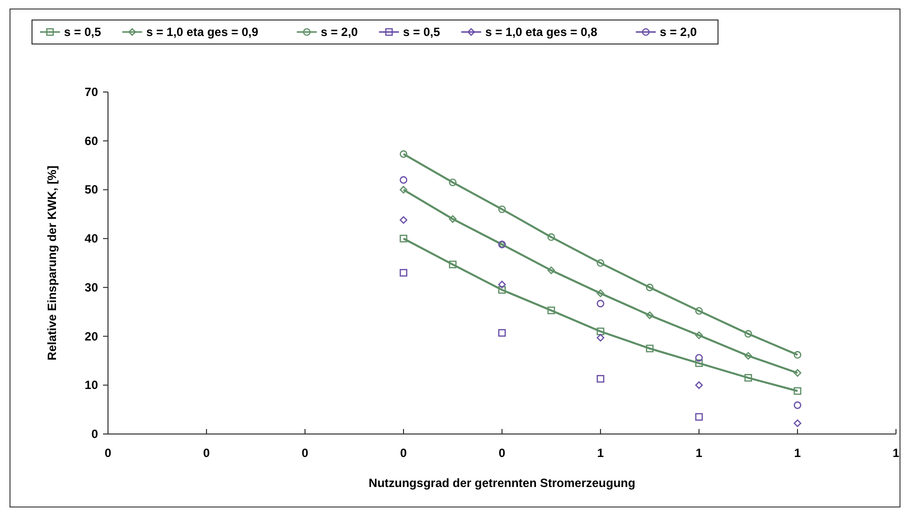  What do you see at coordinates (91, 385) in the screenshot?
I see `y-tick-label: 10` at bounding box center [91, 385].